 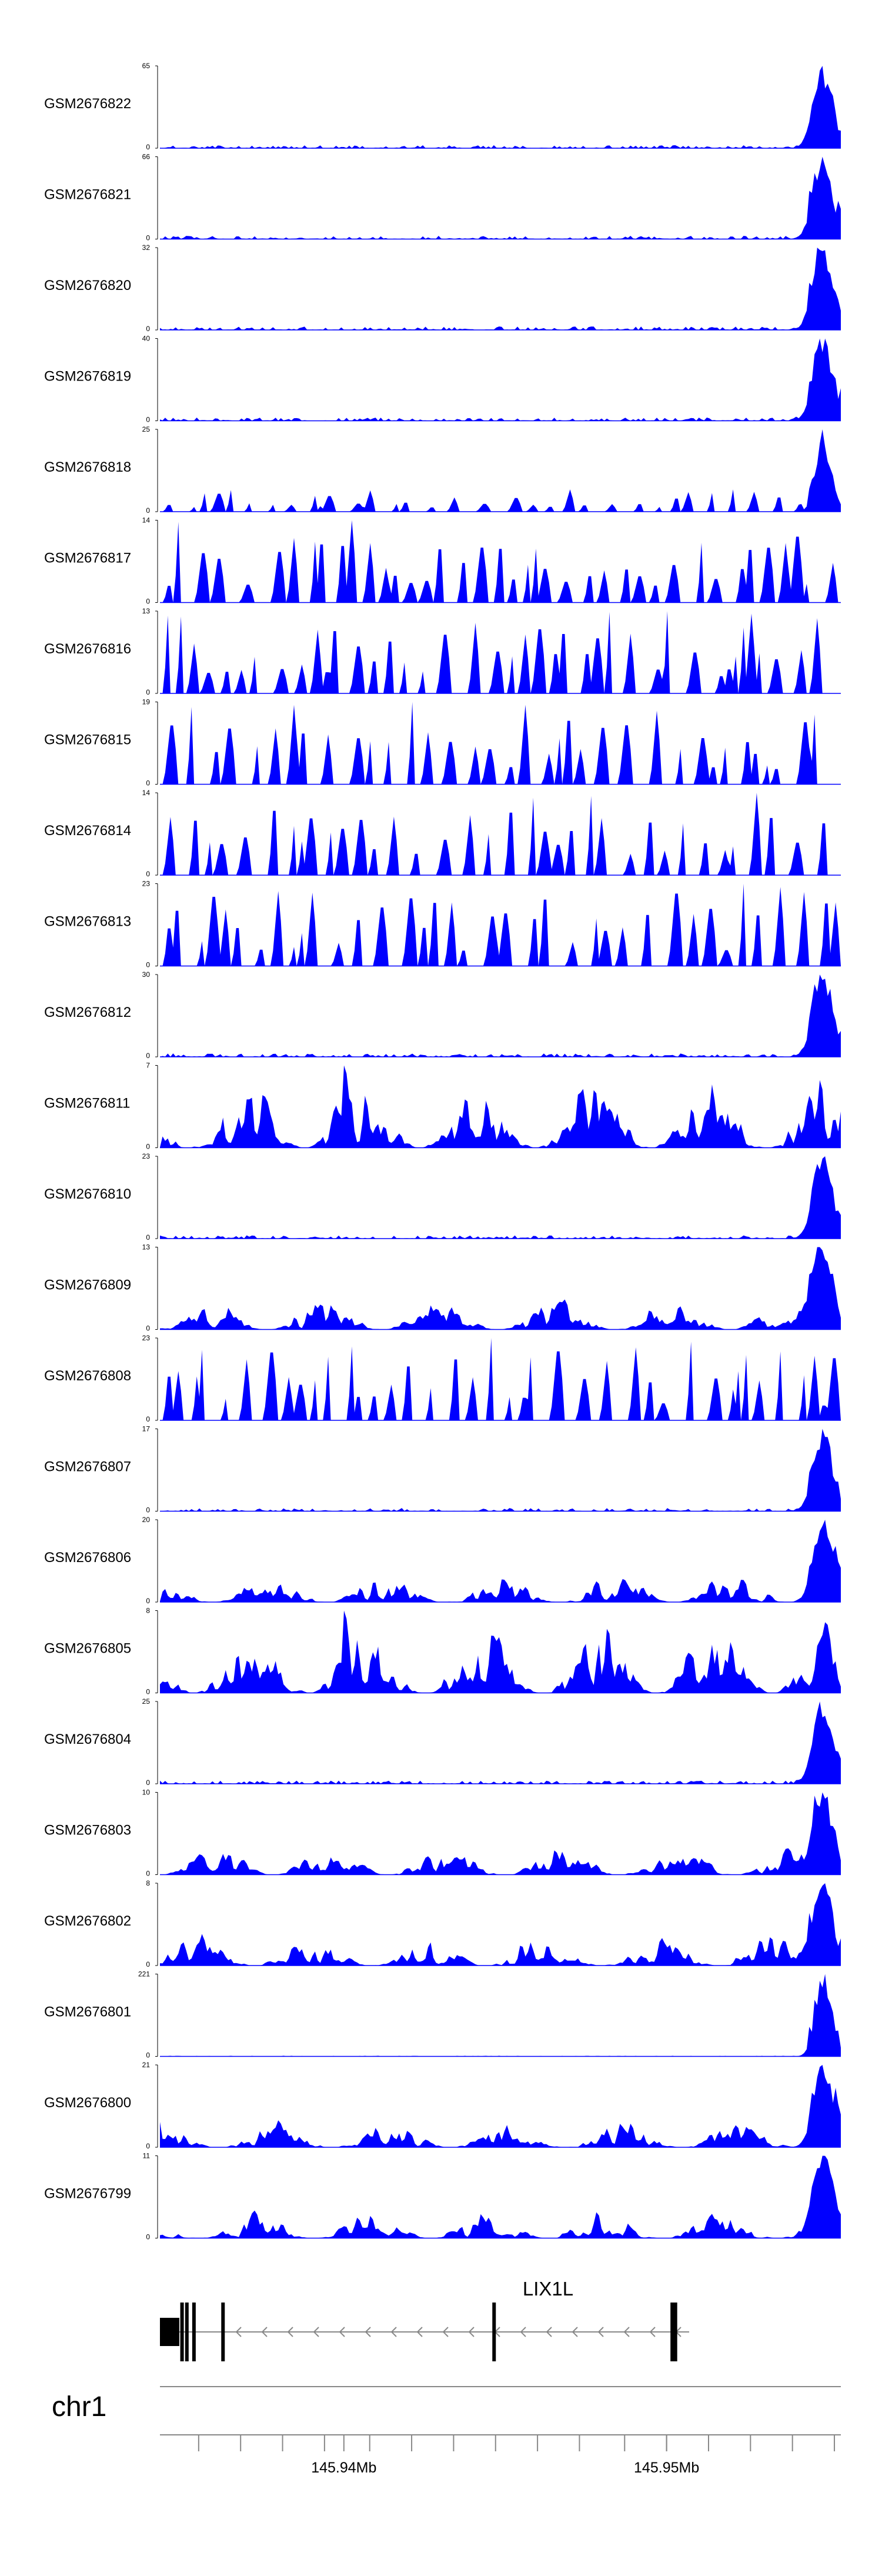 What do you see at coordinates (87, 104) in the screenshot?
I see `track-label: GSM2676822` at bounding box center [87, 104].